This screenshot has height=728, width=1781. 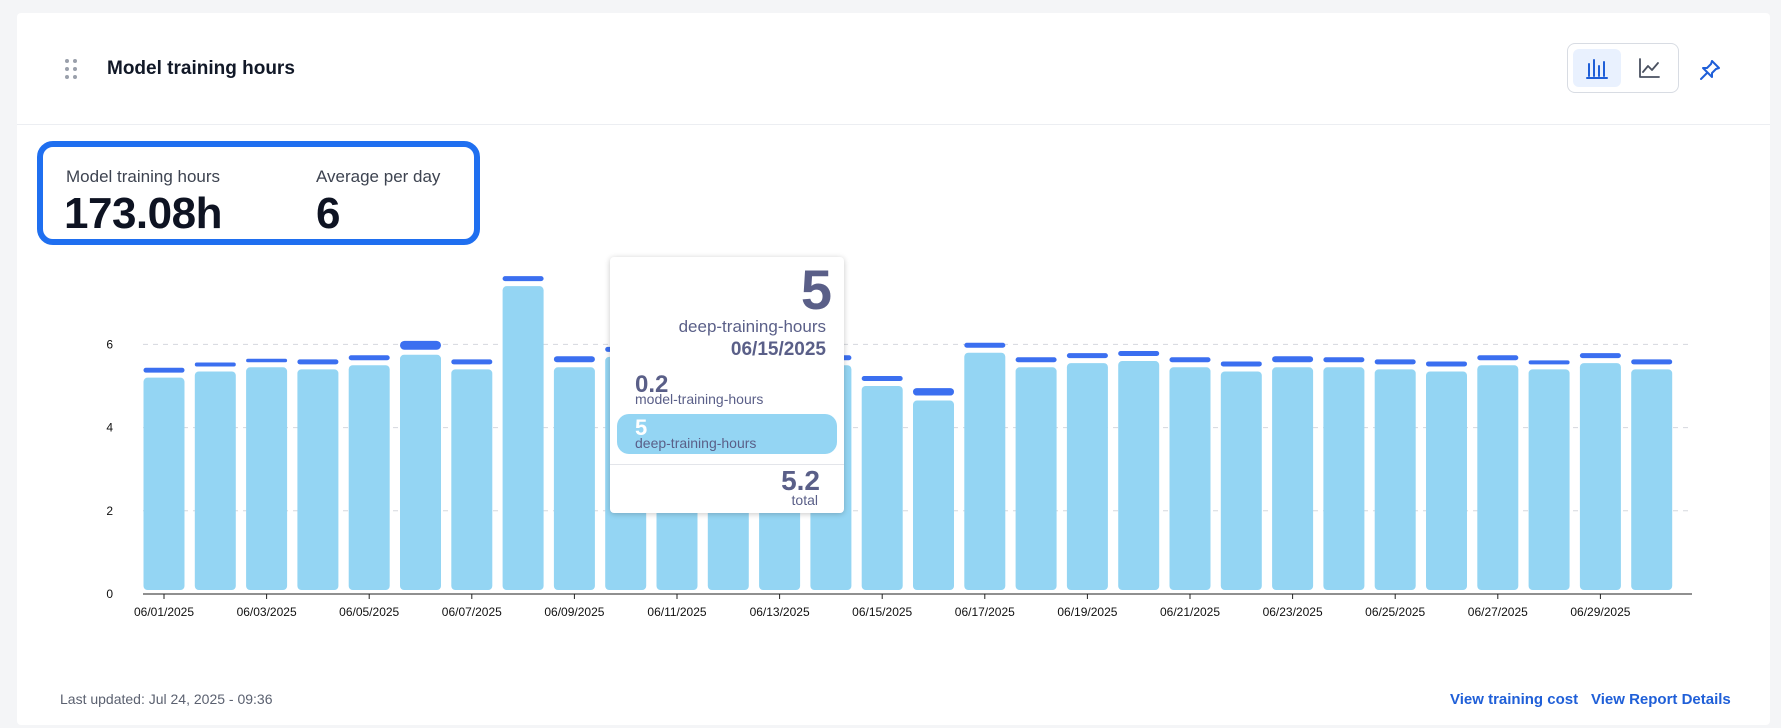 I want to click on view-report-details-link: View Report Details, so click(x=1661, y=699).